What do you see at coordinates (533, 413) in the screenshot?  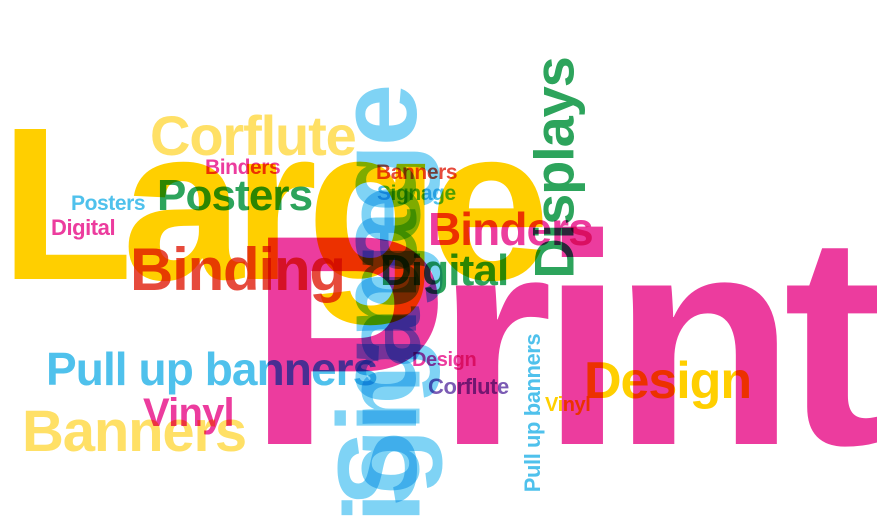 I see `word-pull-up-banners-vertical: Pull up banners` at bounding box center [533, 413].